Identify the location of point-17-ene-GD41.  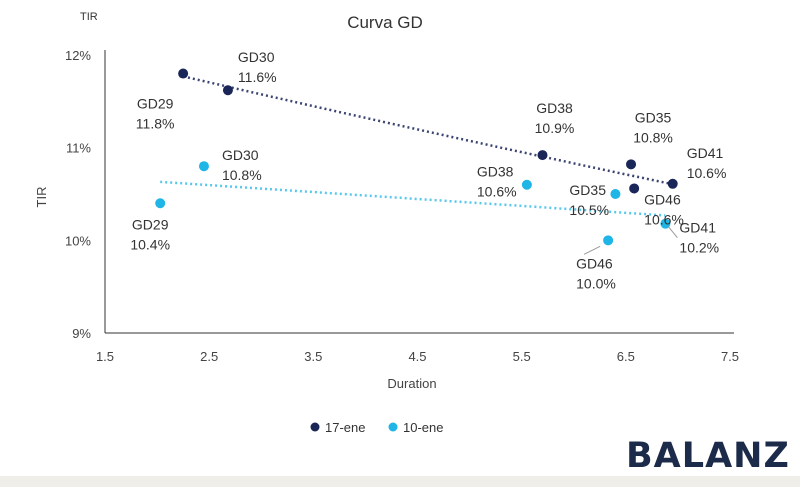
(672, 183).